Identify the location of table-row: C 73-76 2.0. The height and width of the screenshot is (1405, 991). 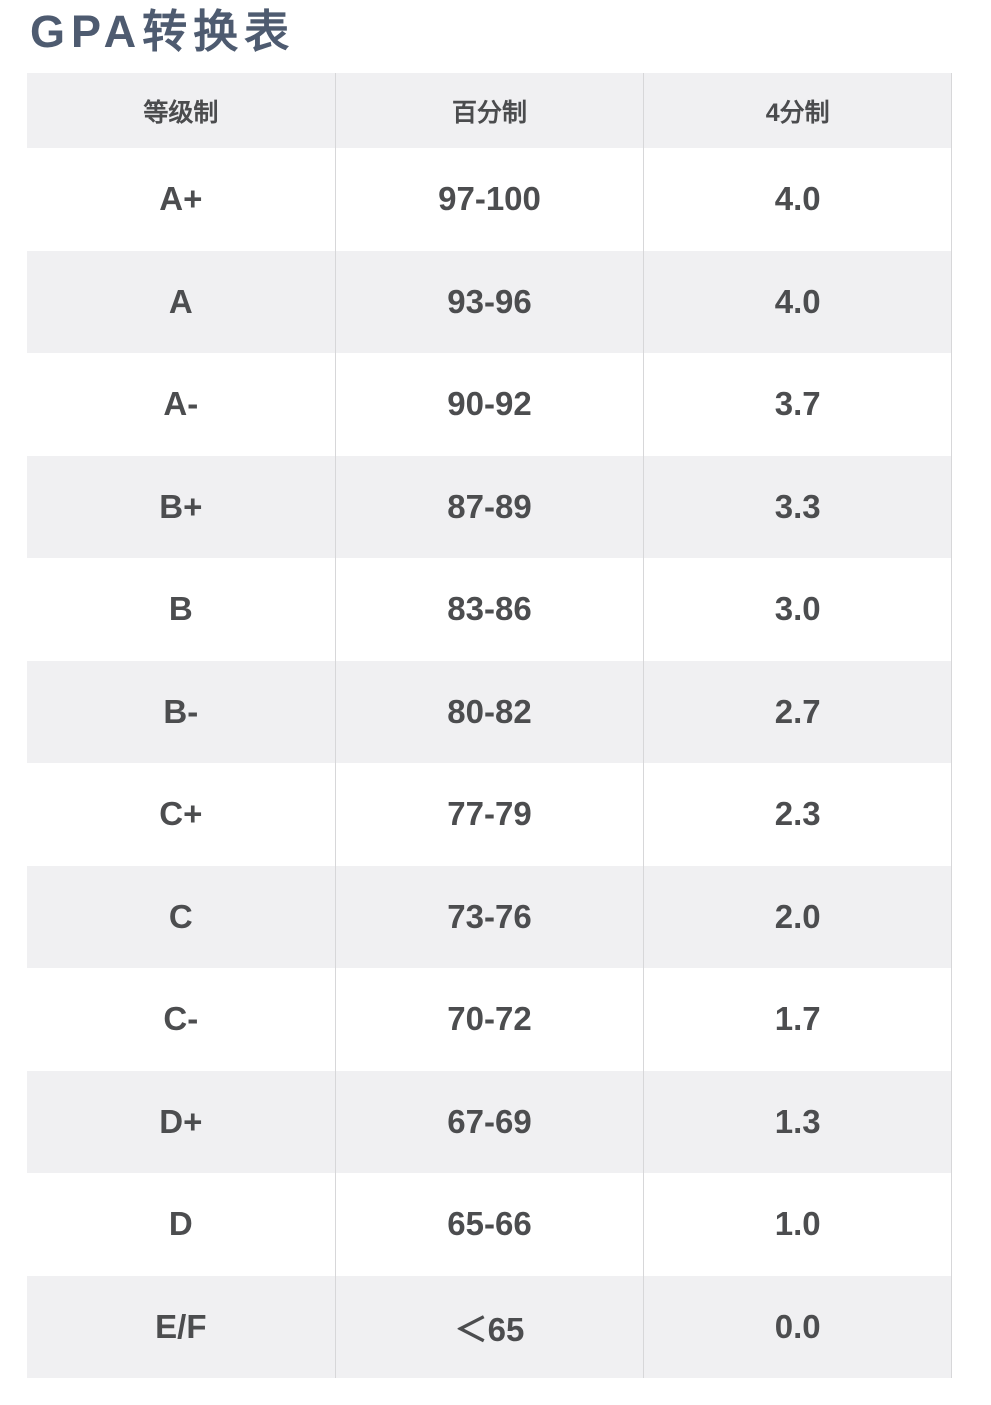
(489, 916).